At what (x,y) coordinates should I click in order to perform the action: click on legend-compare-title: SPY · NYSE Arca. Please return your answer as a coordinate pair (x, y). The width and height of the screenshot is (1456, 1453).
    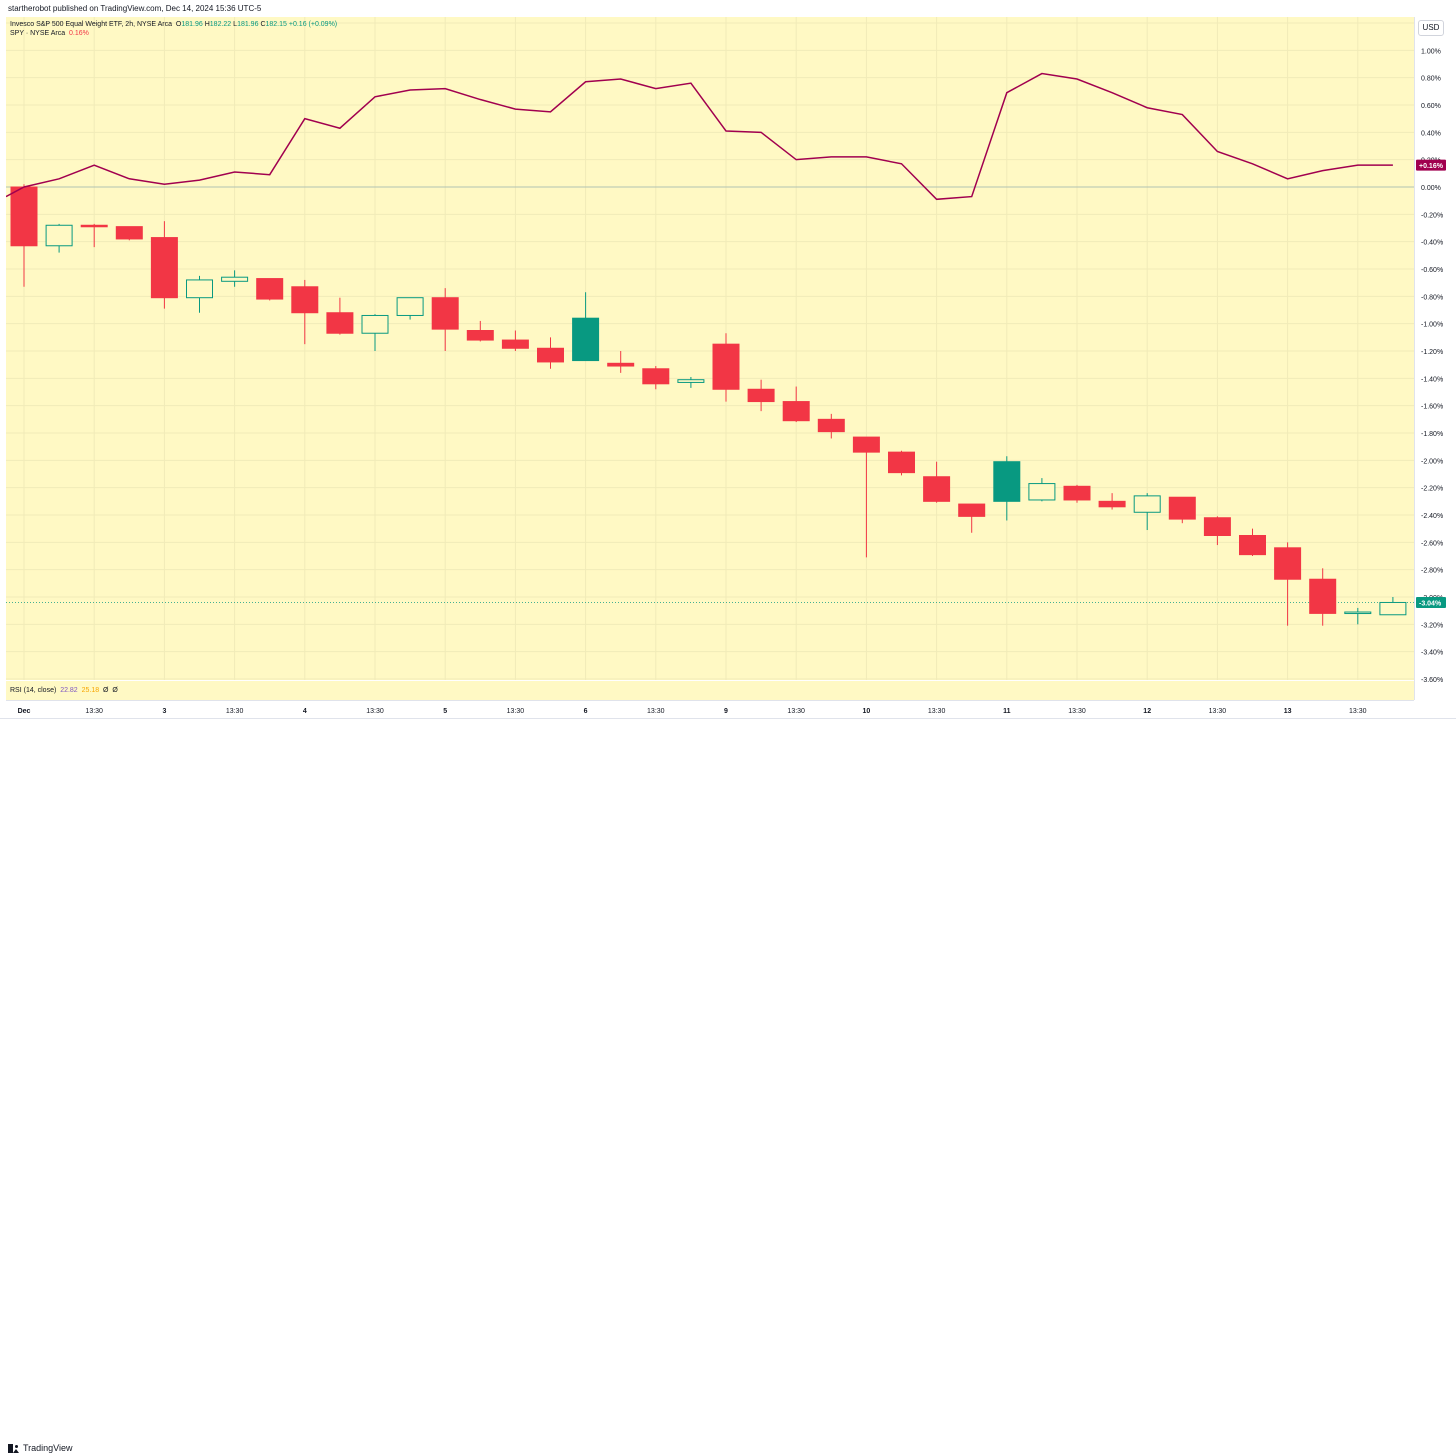
    Looking at the image, I should click on (38, 33).